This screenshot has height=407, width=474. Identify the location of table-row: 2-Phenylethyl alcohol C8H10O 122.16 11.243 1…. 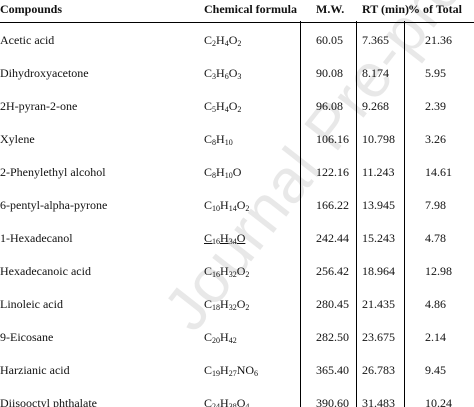
(237, 171).